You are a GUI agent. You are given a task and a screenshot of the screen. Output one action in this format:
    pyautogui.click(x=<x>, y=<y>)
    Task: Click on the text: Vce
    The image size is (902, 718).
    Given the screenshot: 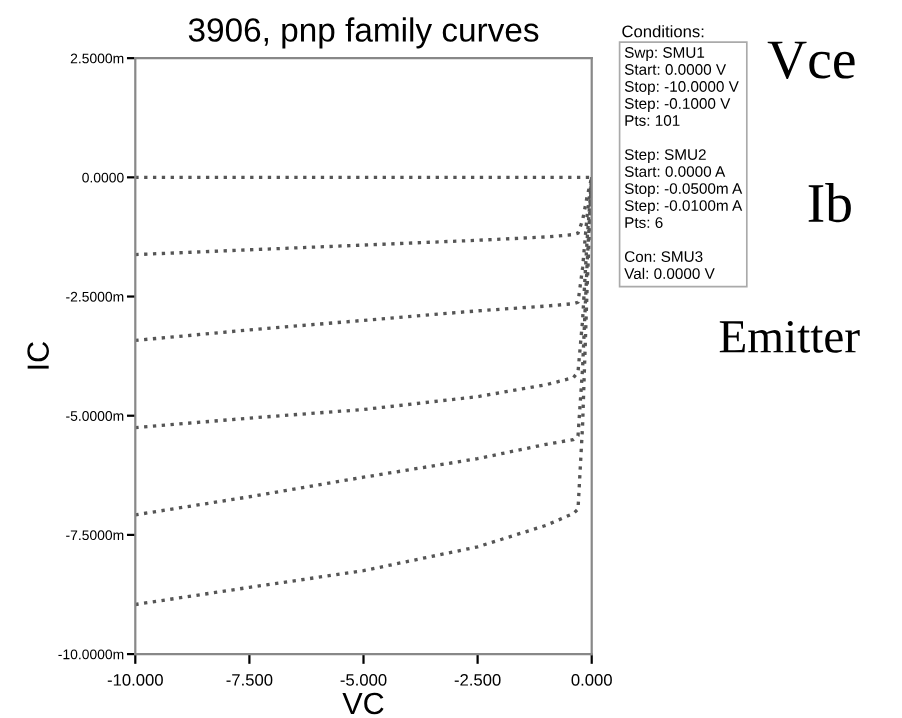 What is the action you would take?
    pyautogui.click(x=811, y=60)
    